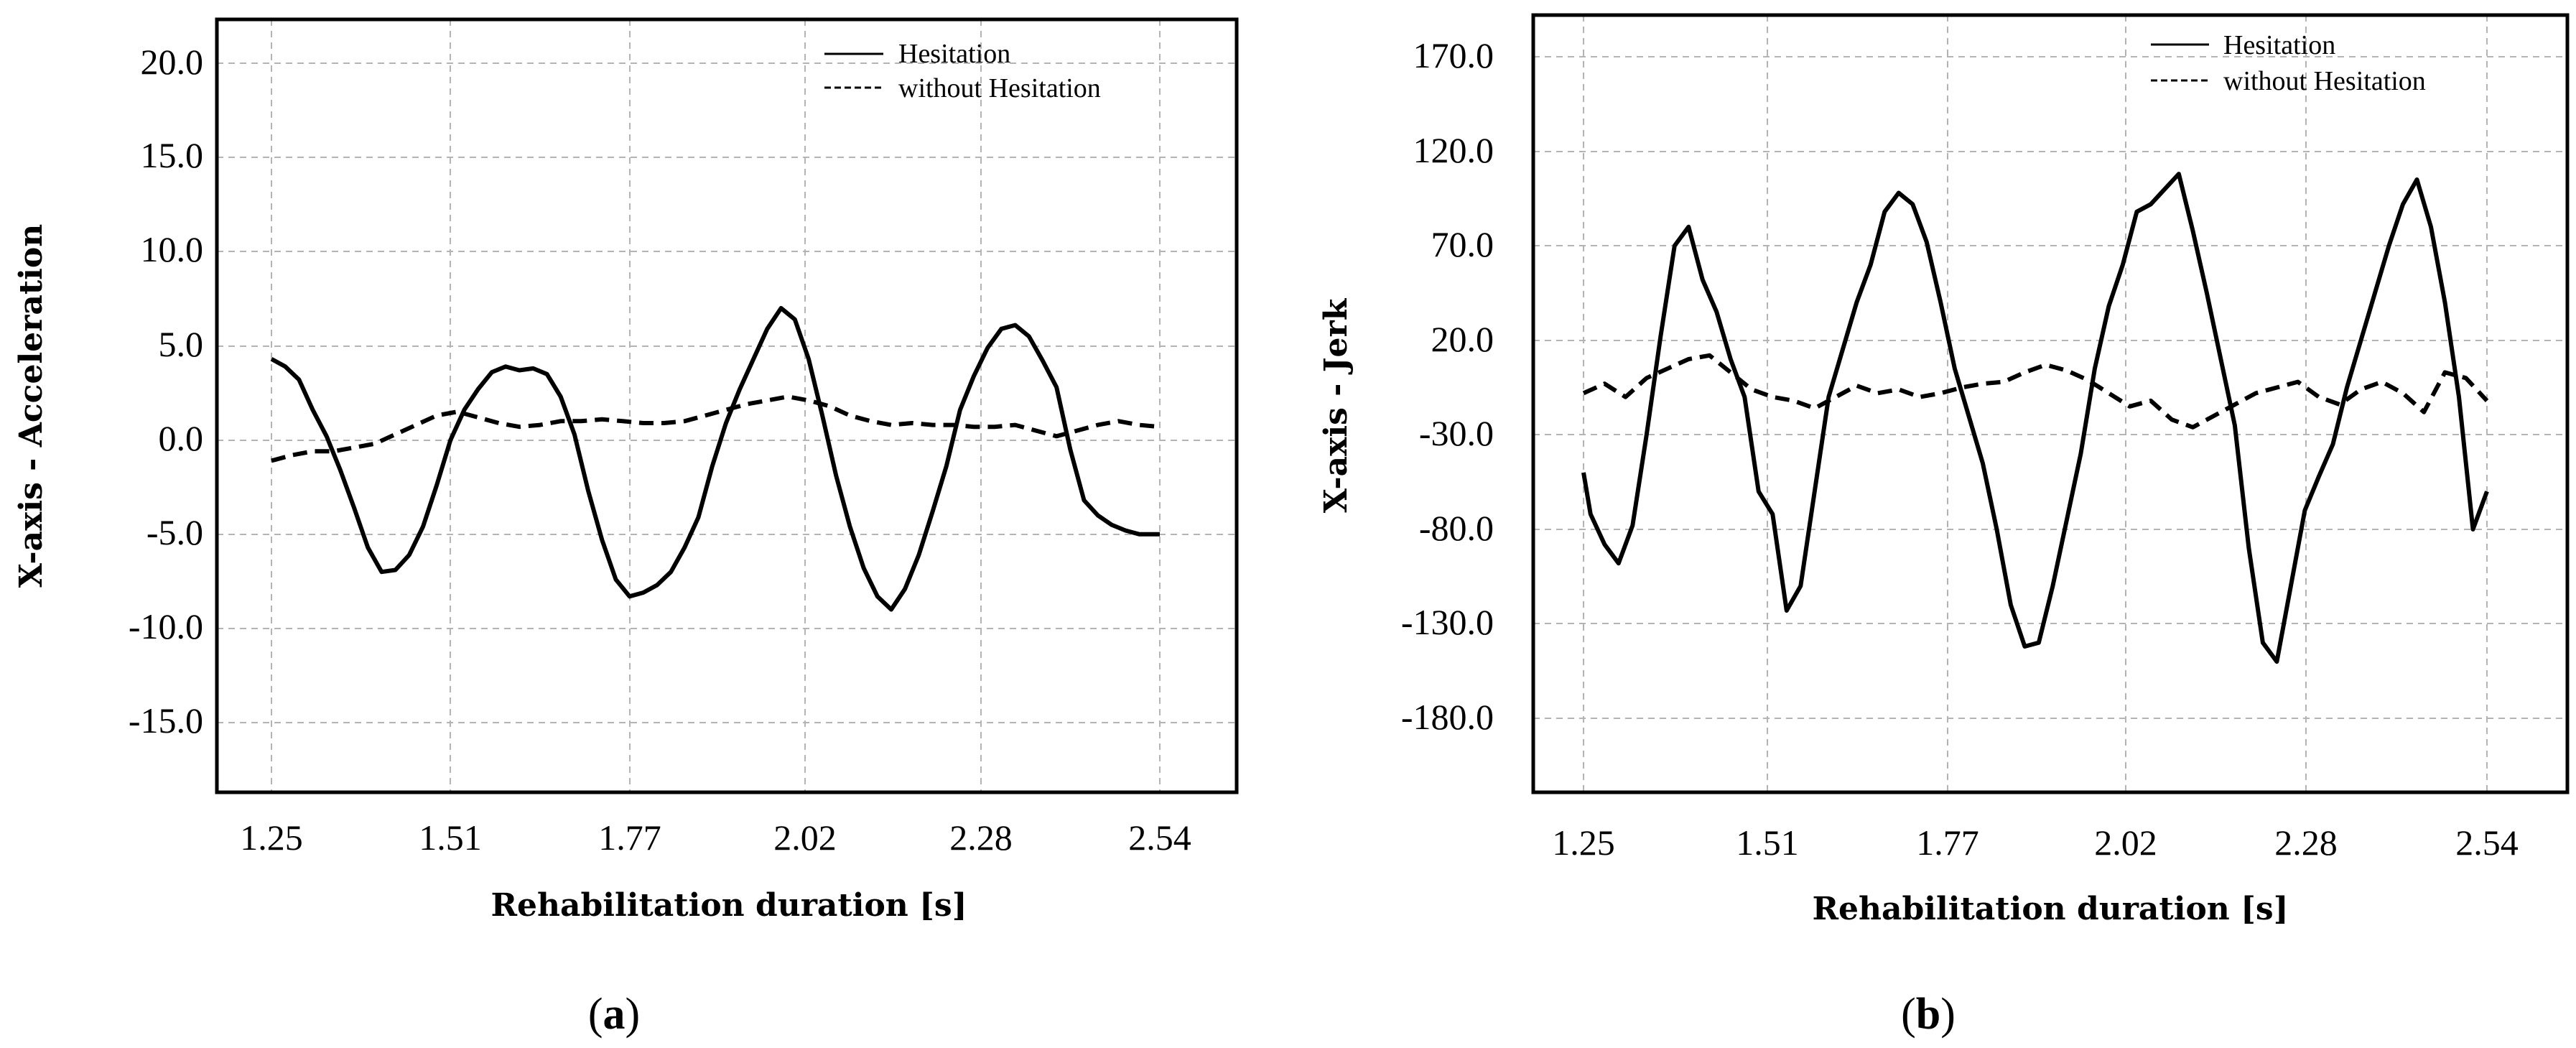  Describe the element at coordinates (1462, 244) in the screenshot. I see `y-tick-label: 70.0` at that location.